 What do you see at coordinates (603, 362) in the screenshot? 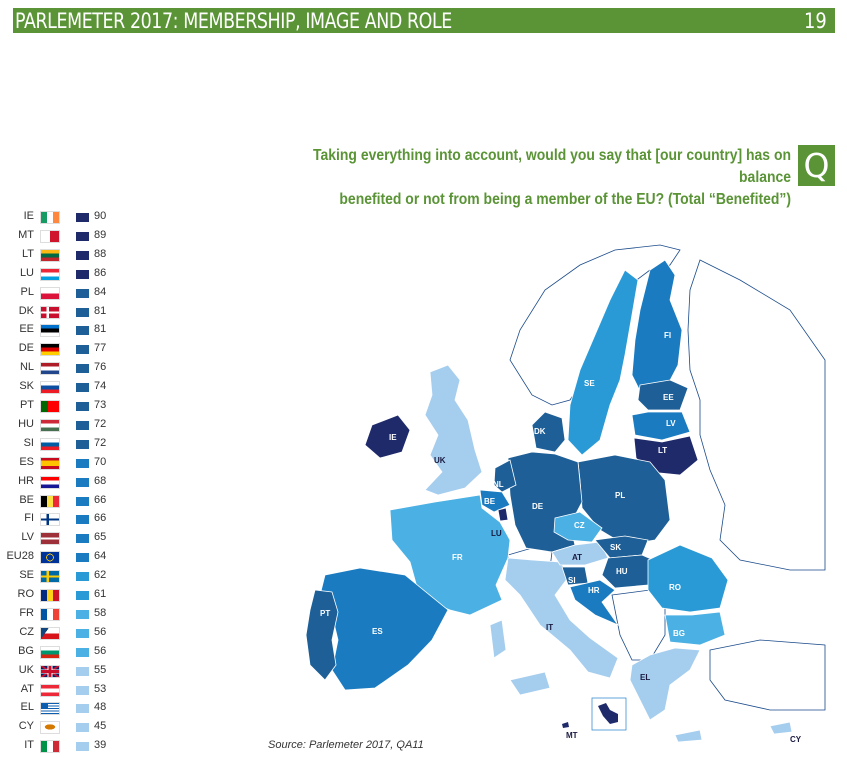
I see `country-se` at bounding box center [603, 362].